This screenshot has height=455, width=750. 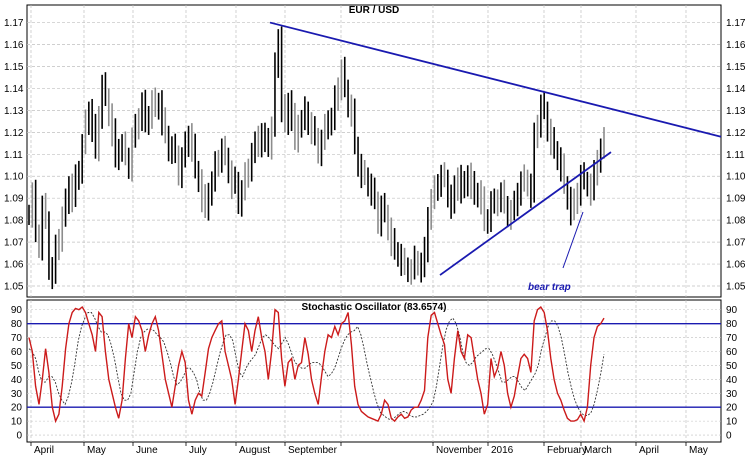 I want to click on x-tick-label: 2016, so click(x=502, y=450).